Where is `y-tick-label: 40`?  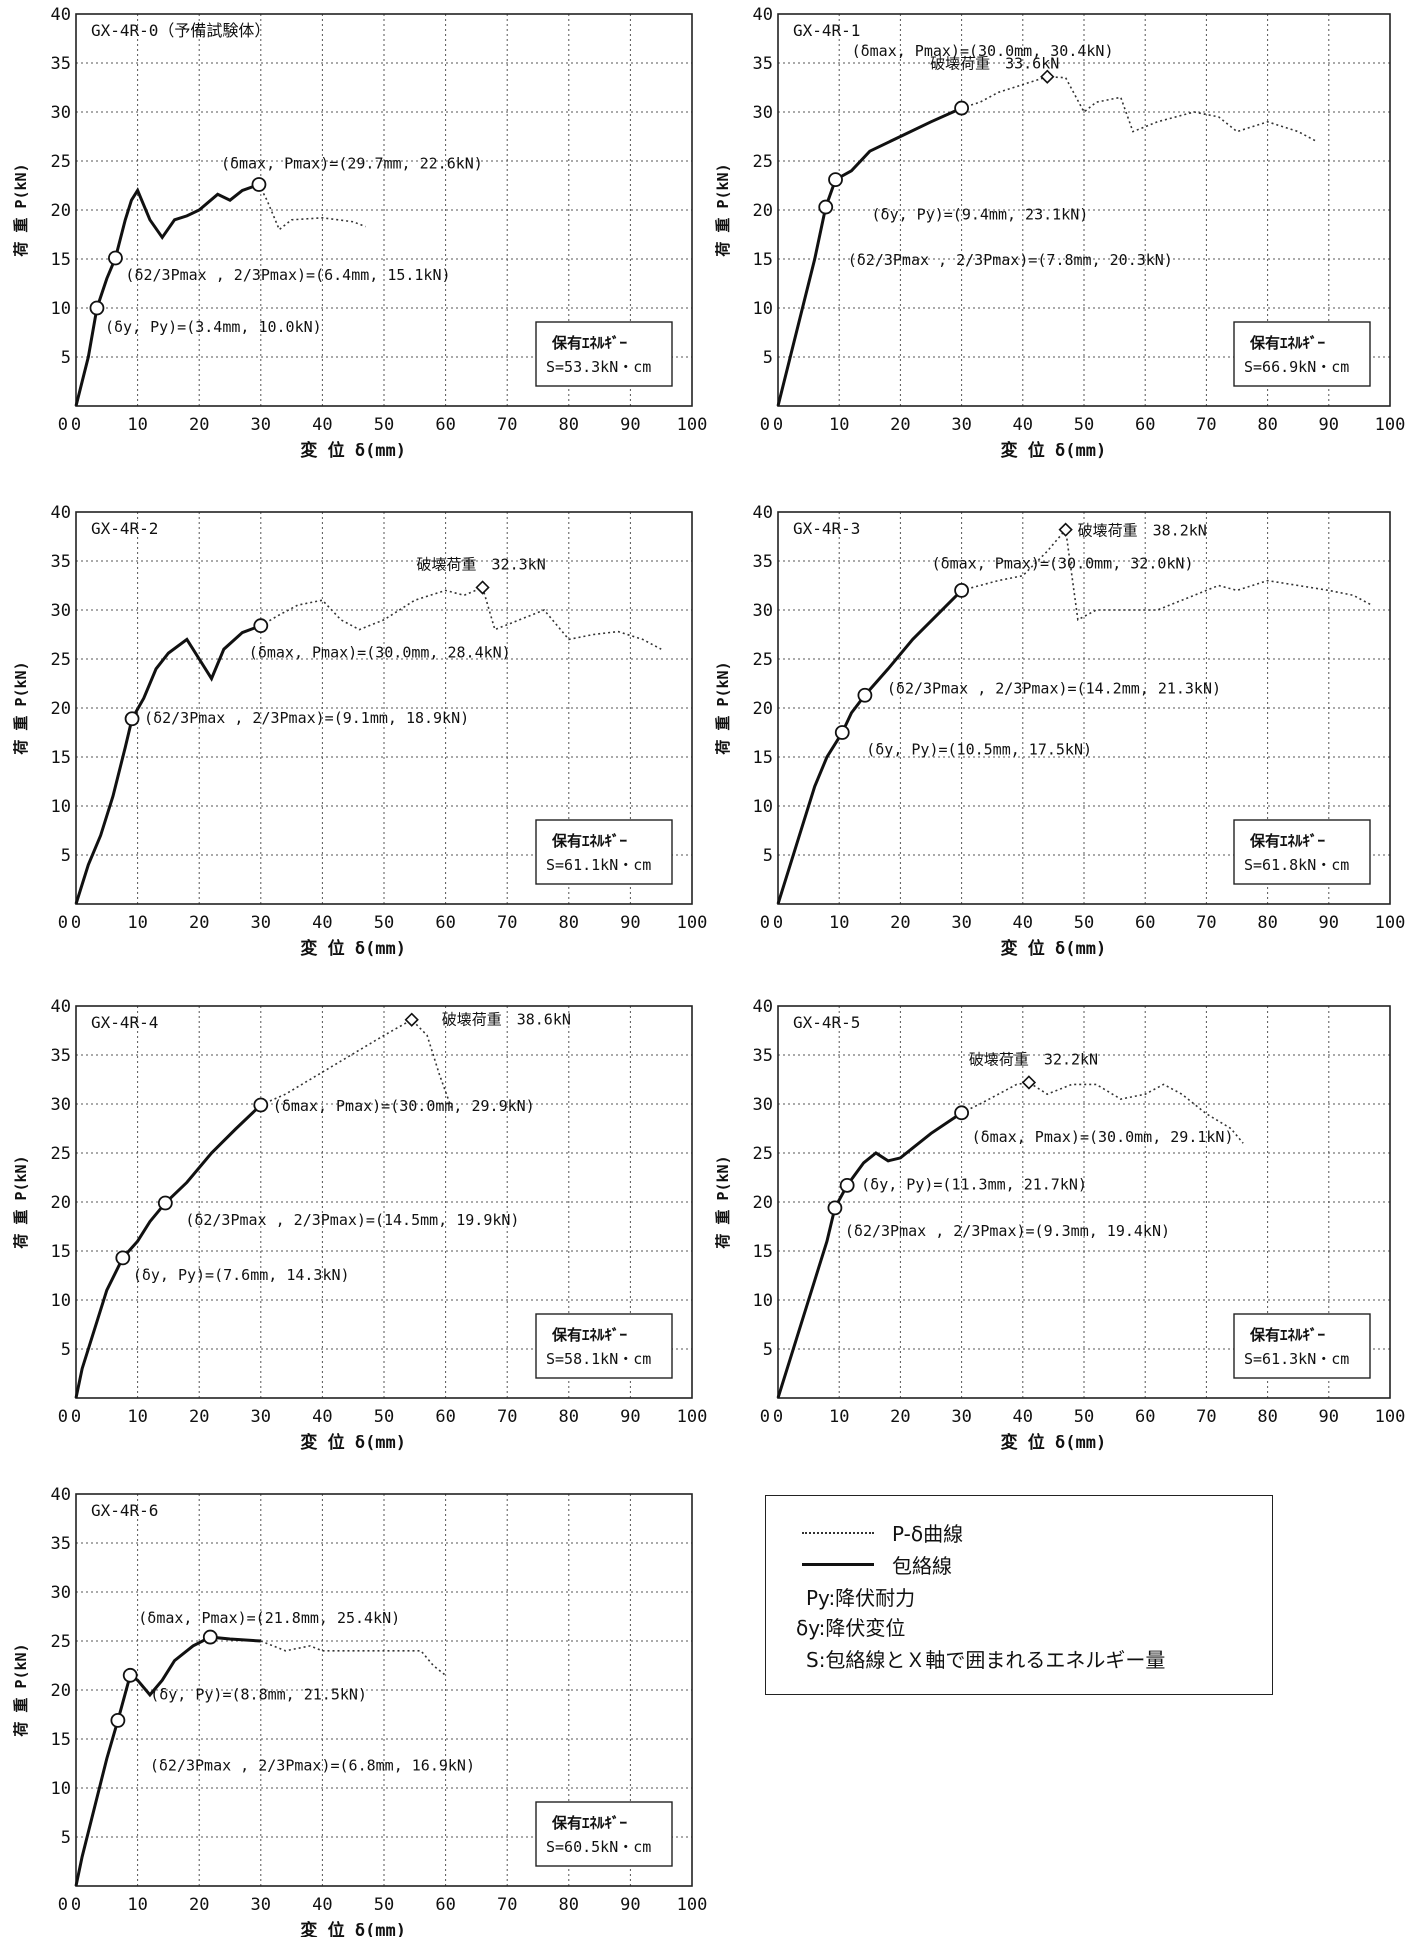 y-tick-label: 40 is located at coordinates (763, 1007).